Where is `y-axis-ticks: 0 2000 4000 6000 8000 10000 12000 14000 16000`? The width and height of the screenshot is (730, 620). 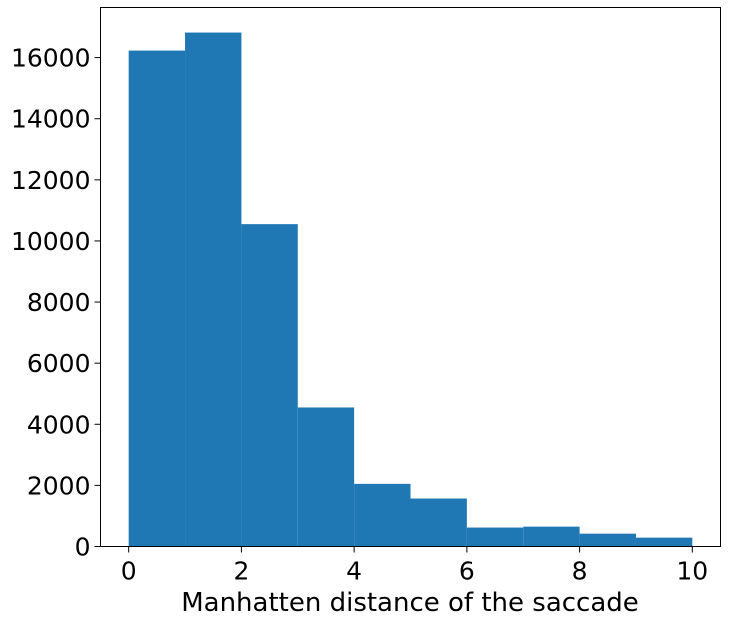 y-axis-ticks: 0 2000 4000 6000 8000 10000 12000 14000 16000 is located at coordinates (56, 303).